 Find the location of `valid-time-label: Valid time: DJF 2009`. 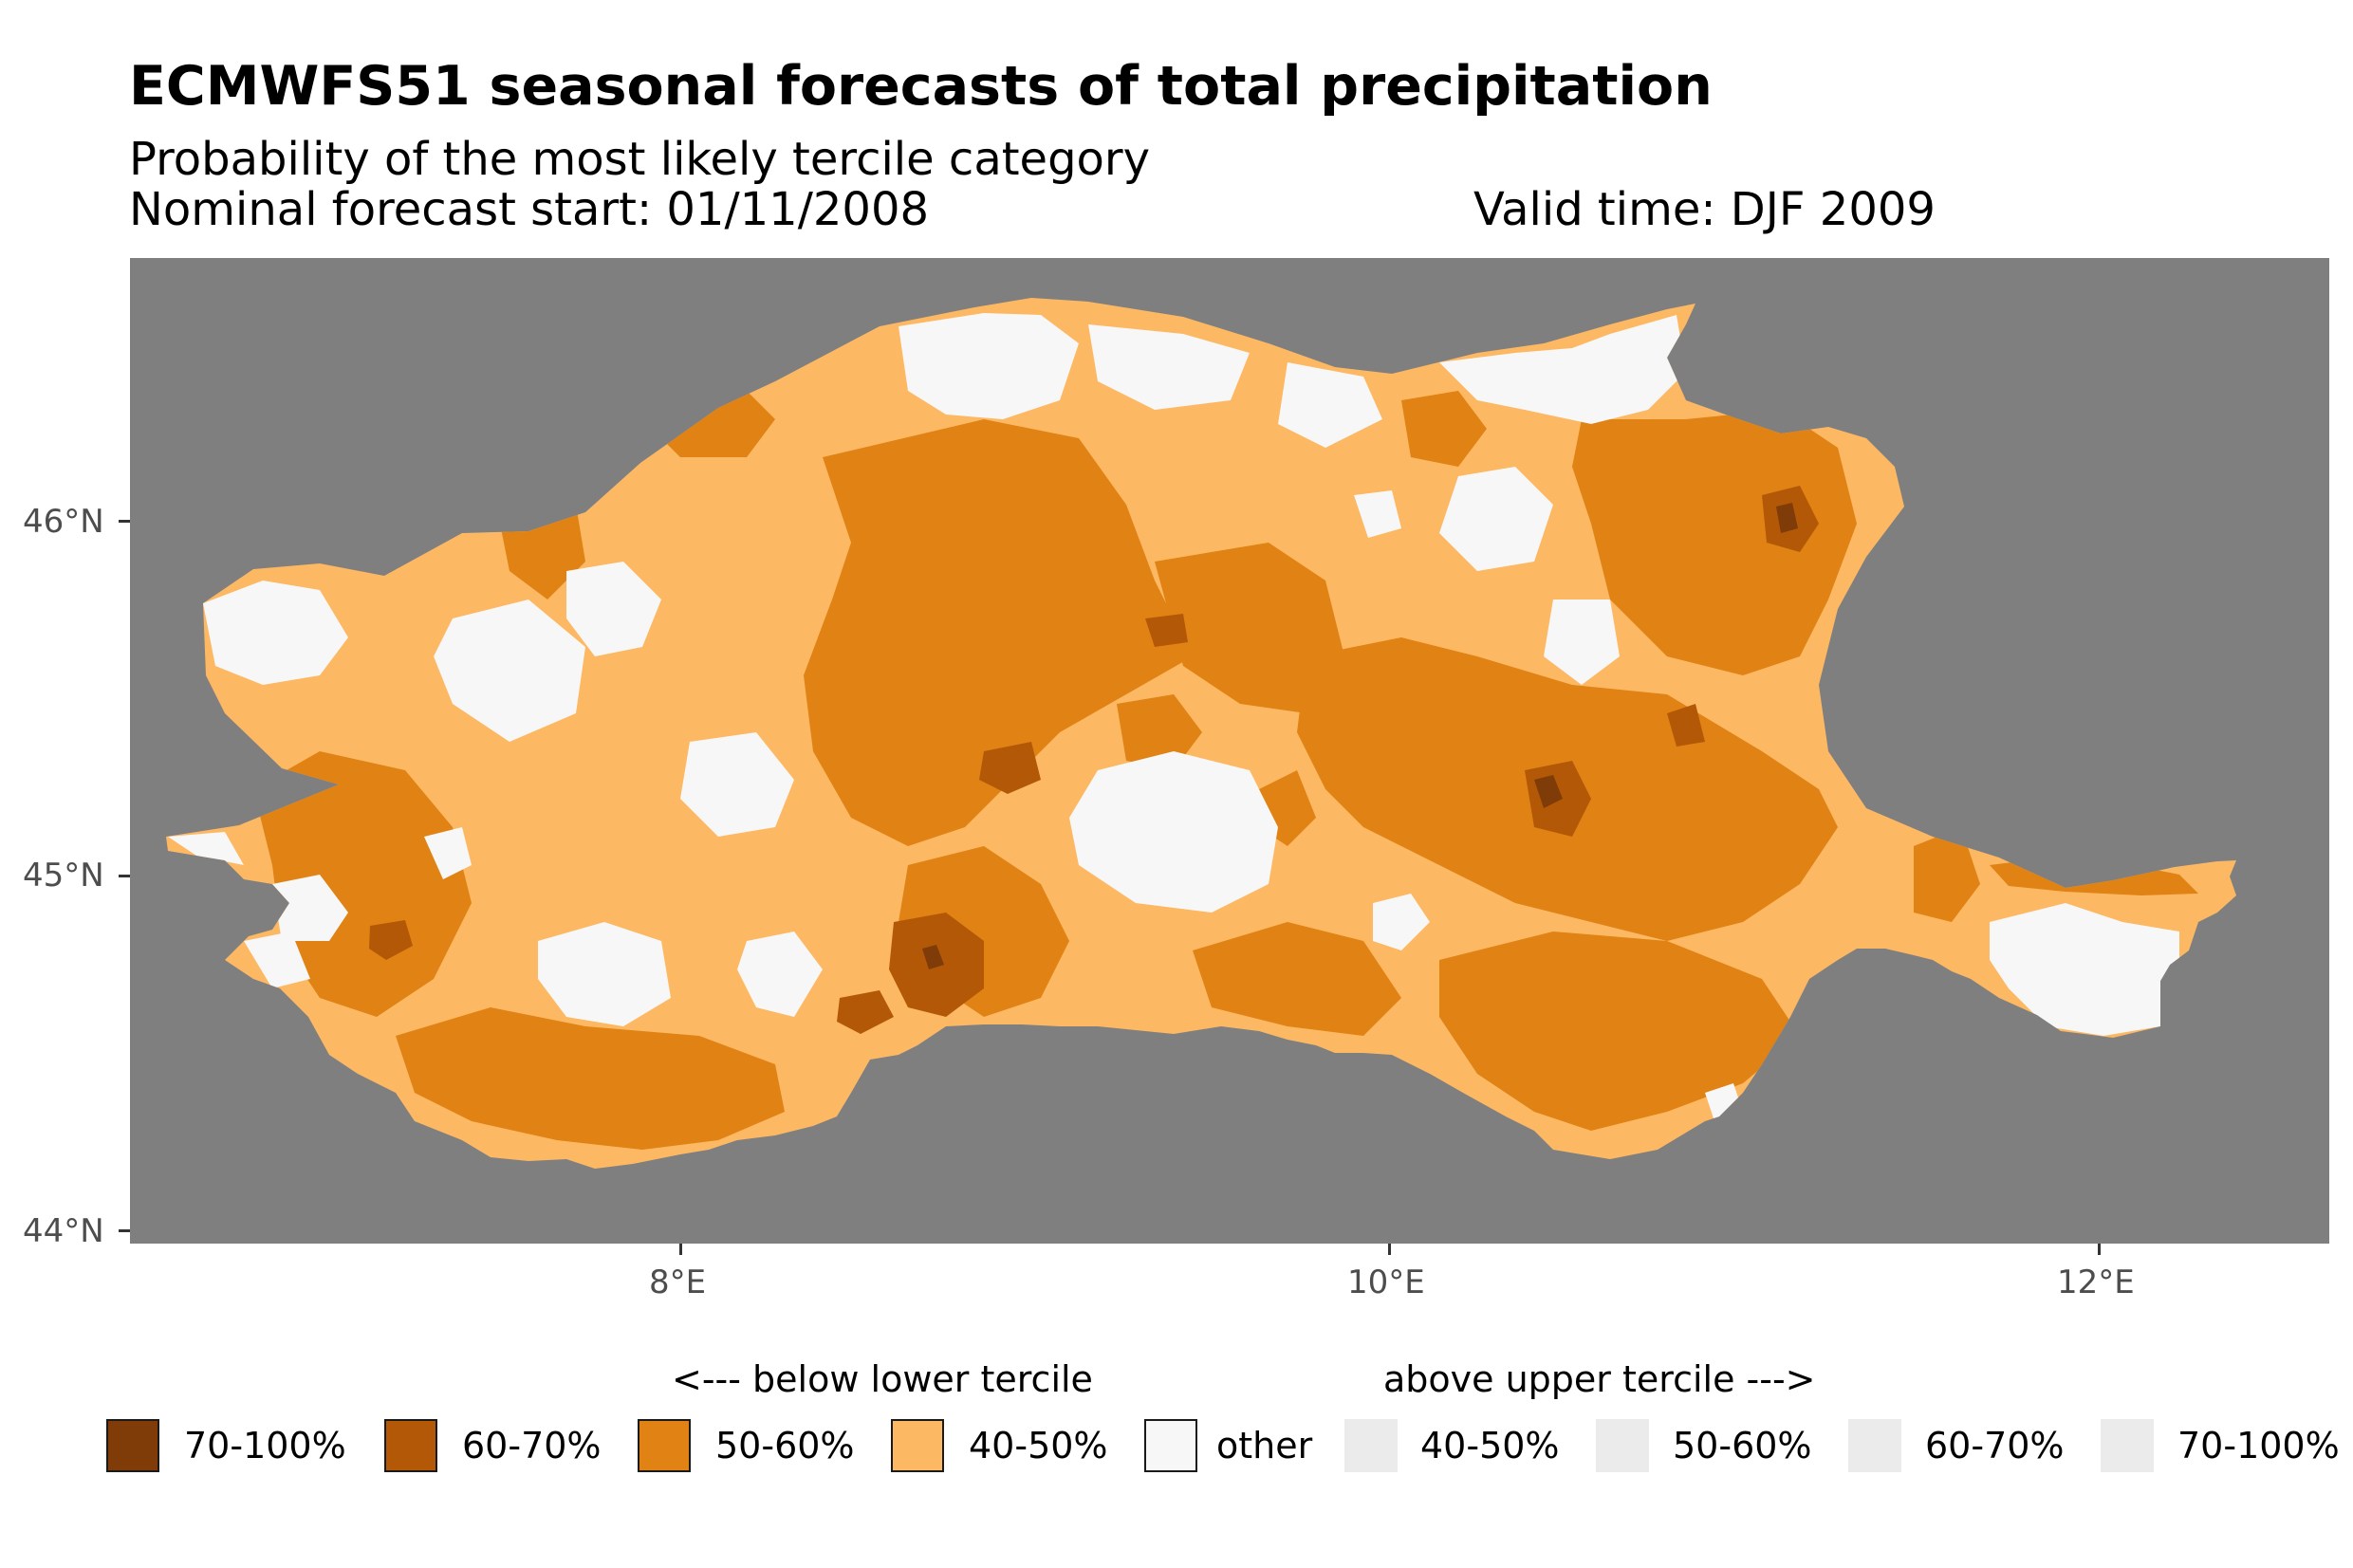

valid-time-label: Valid time: DJF 2009 is located at coordinates (1704, 210).